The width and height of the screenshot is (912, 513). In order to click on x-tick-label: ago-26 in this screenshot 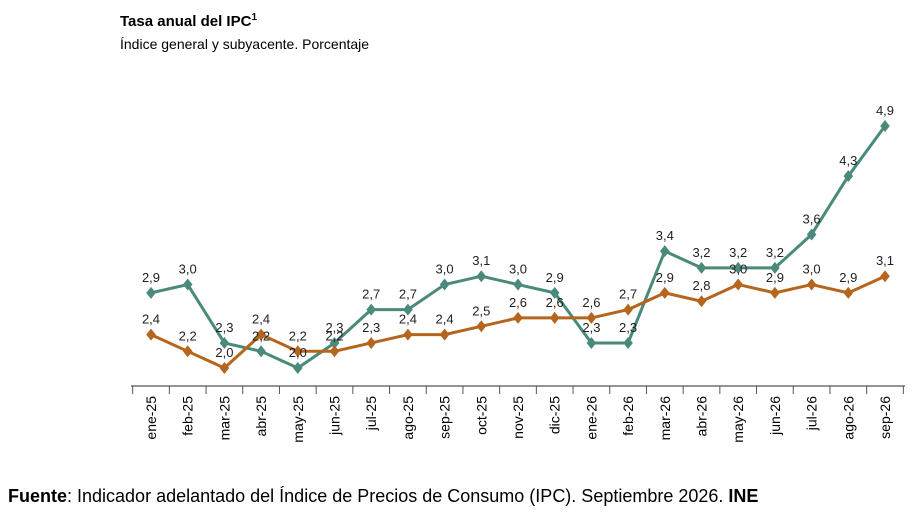, I will do `click(848, 418)`.